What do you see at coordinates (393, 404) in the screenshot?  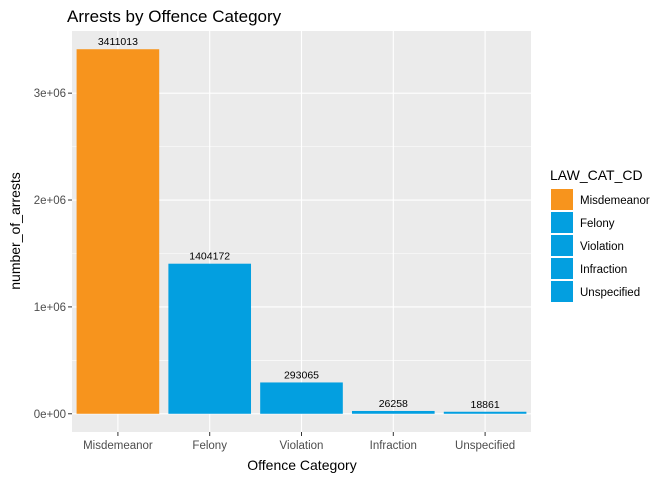 I see `data-label-infraction: 26258` at bounding box center [393, 404].